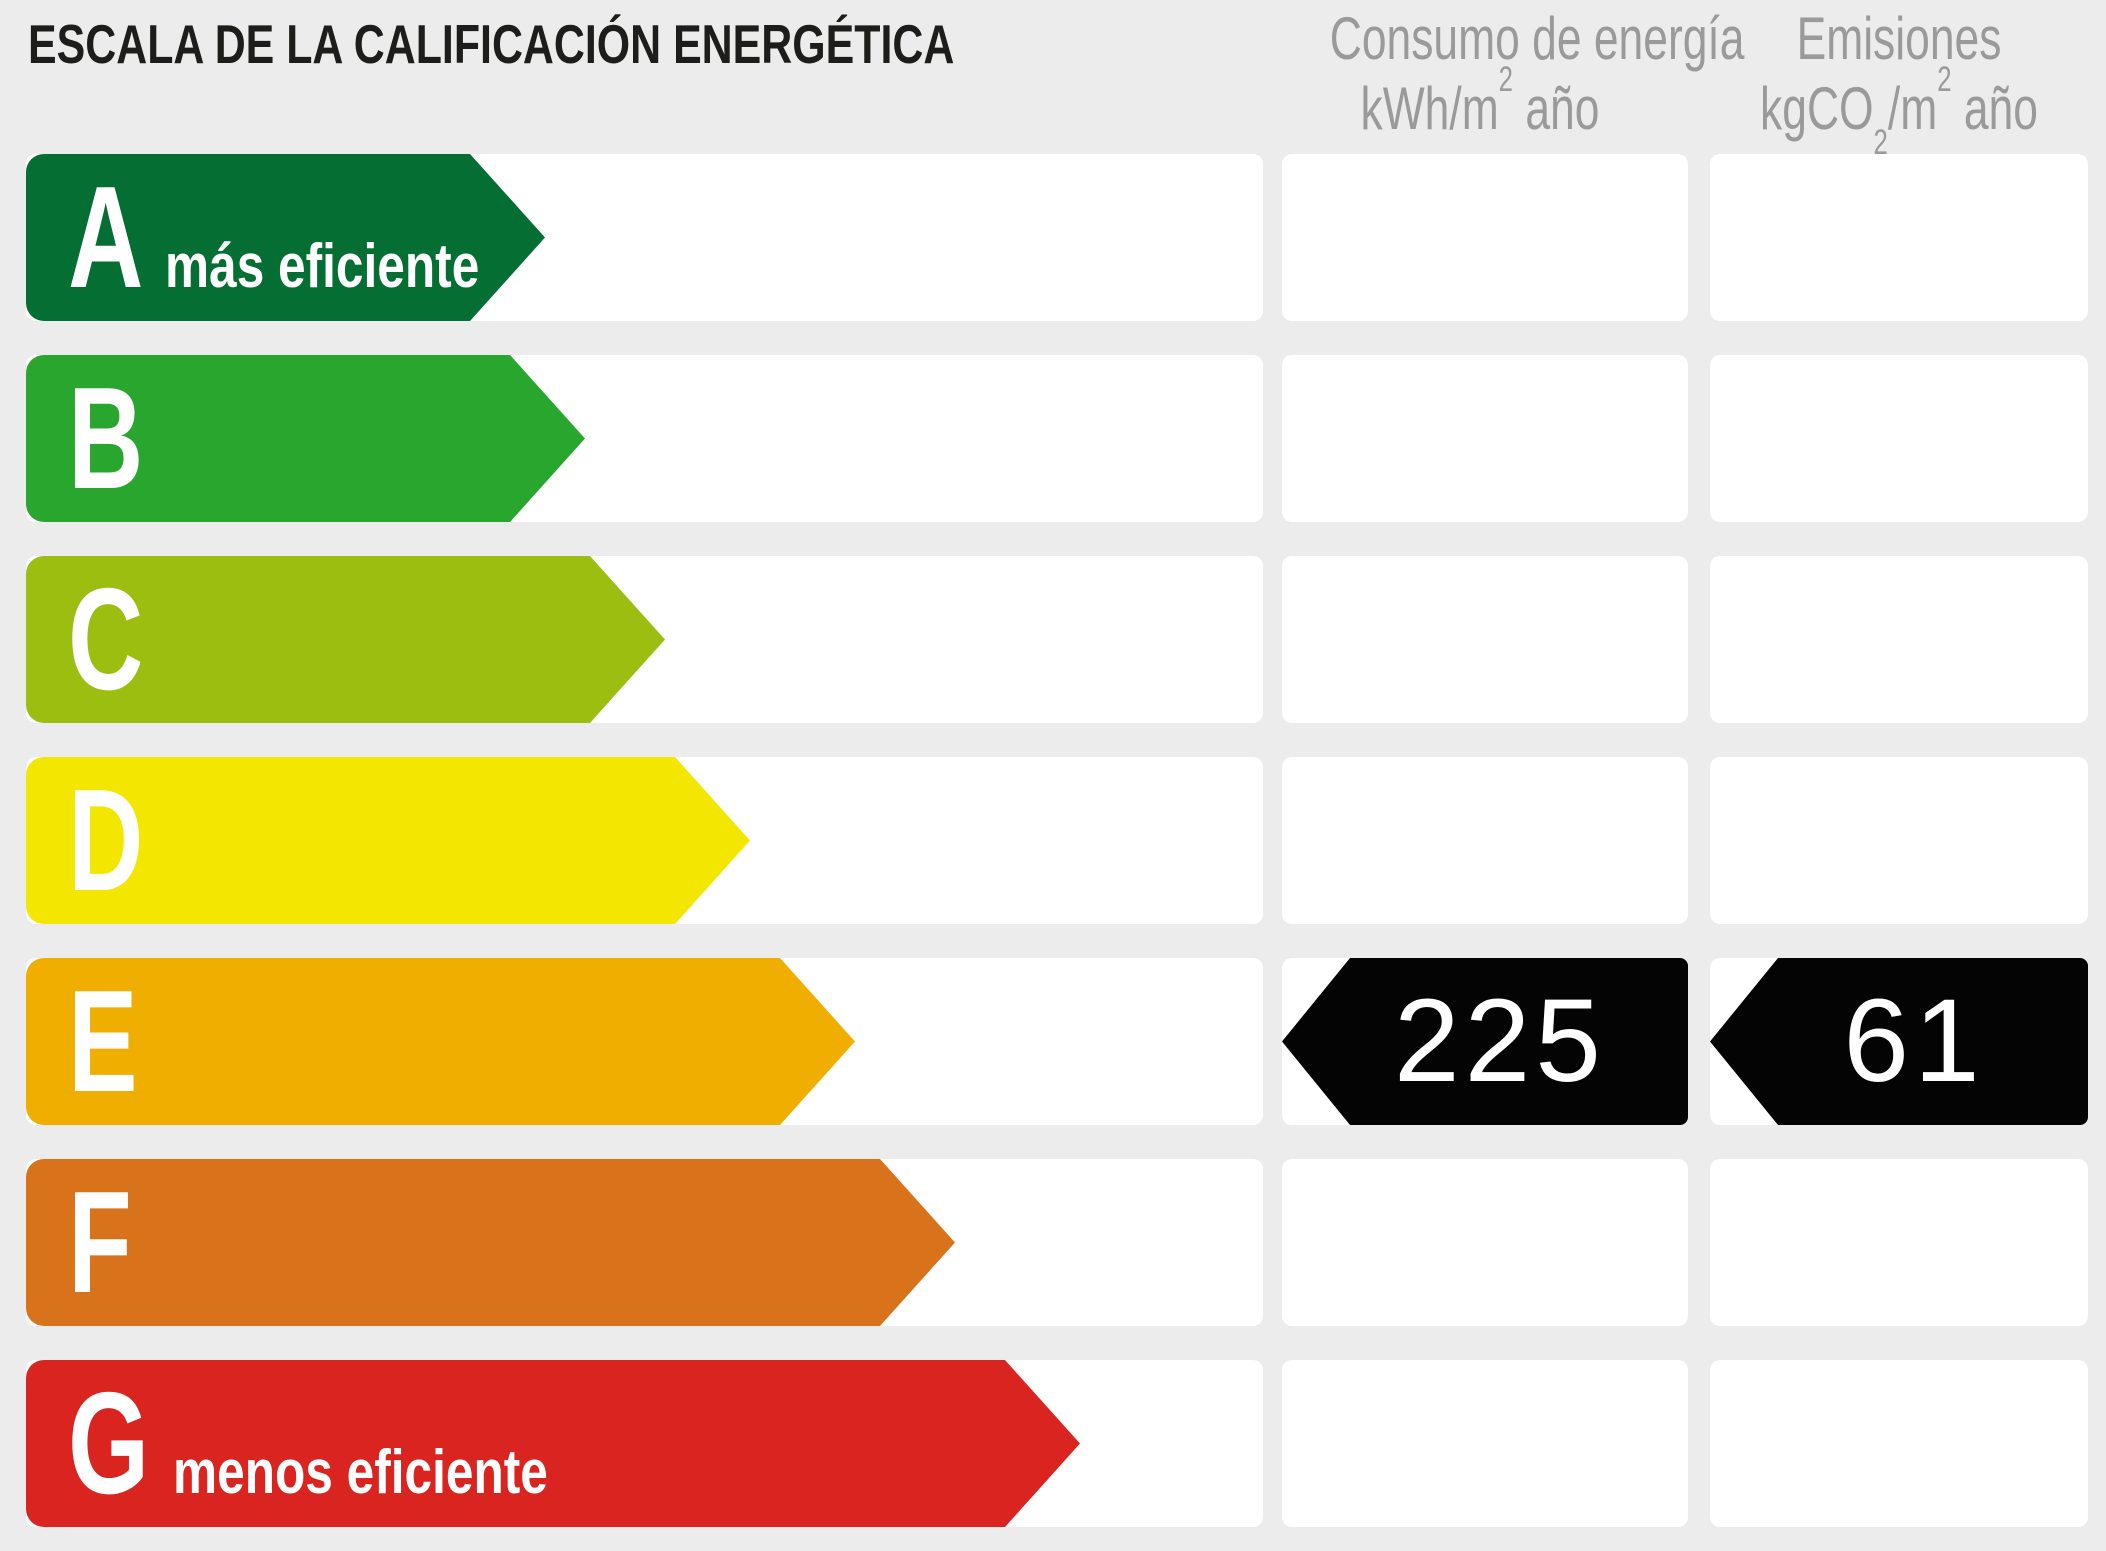  I want to click on rating-row-a: A más eficiente, so click(1053, 237).